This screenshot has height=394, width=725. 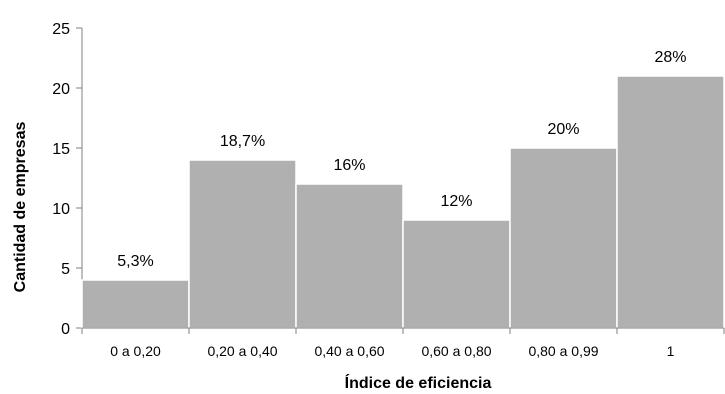 What do you see at coordinates (563, 129) in the screenshot?
I see `data-label: 20%` at bounding box center [563, 129].